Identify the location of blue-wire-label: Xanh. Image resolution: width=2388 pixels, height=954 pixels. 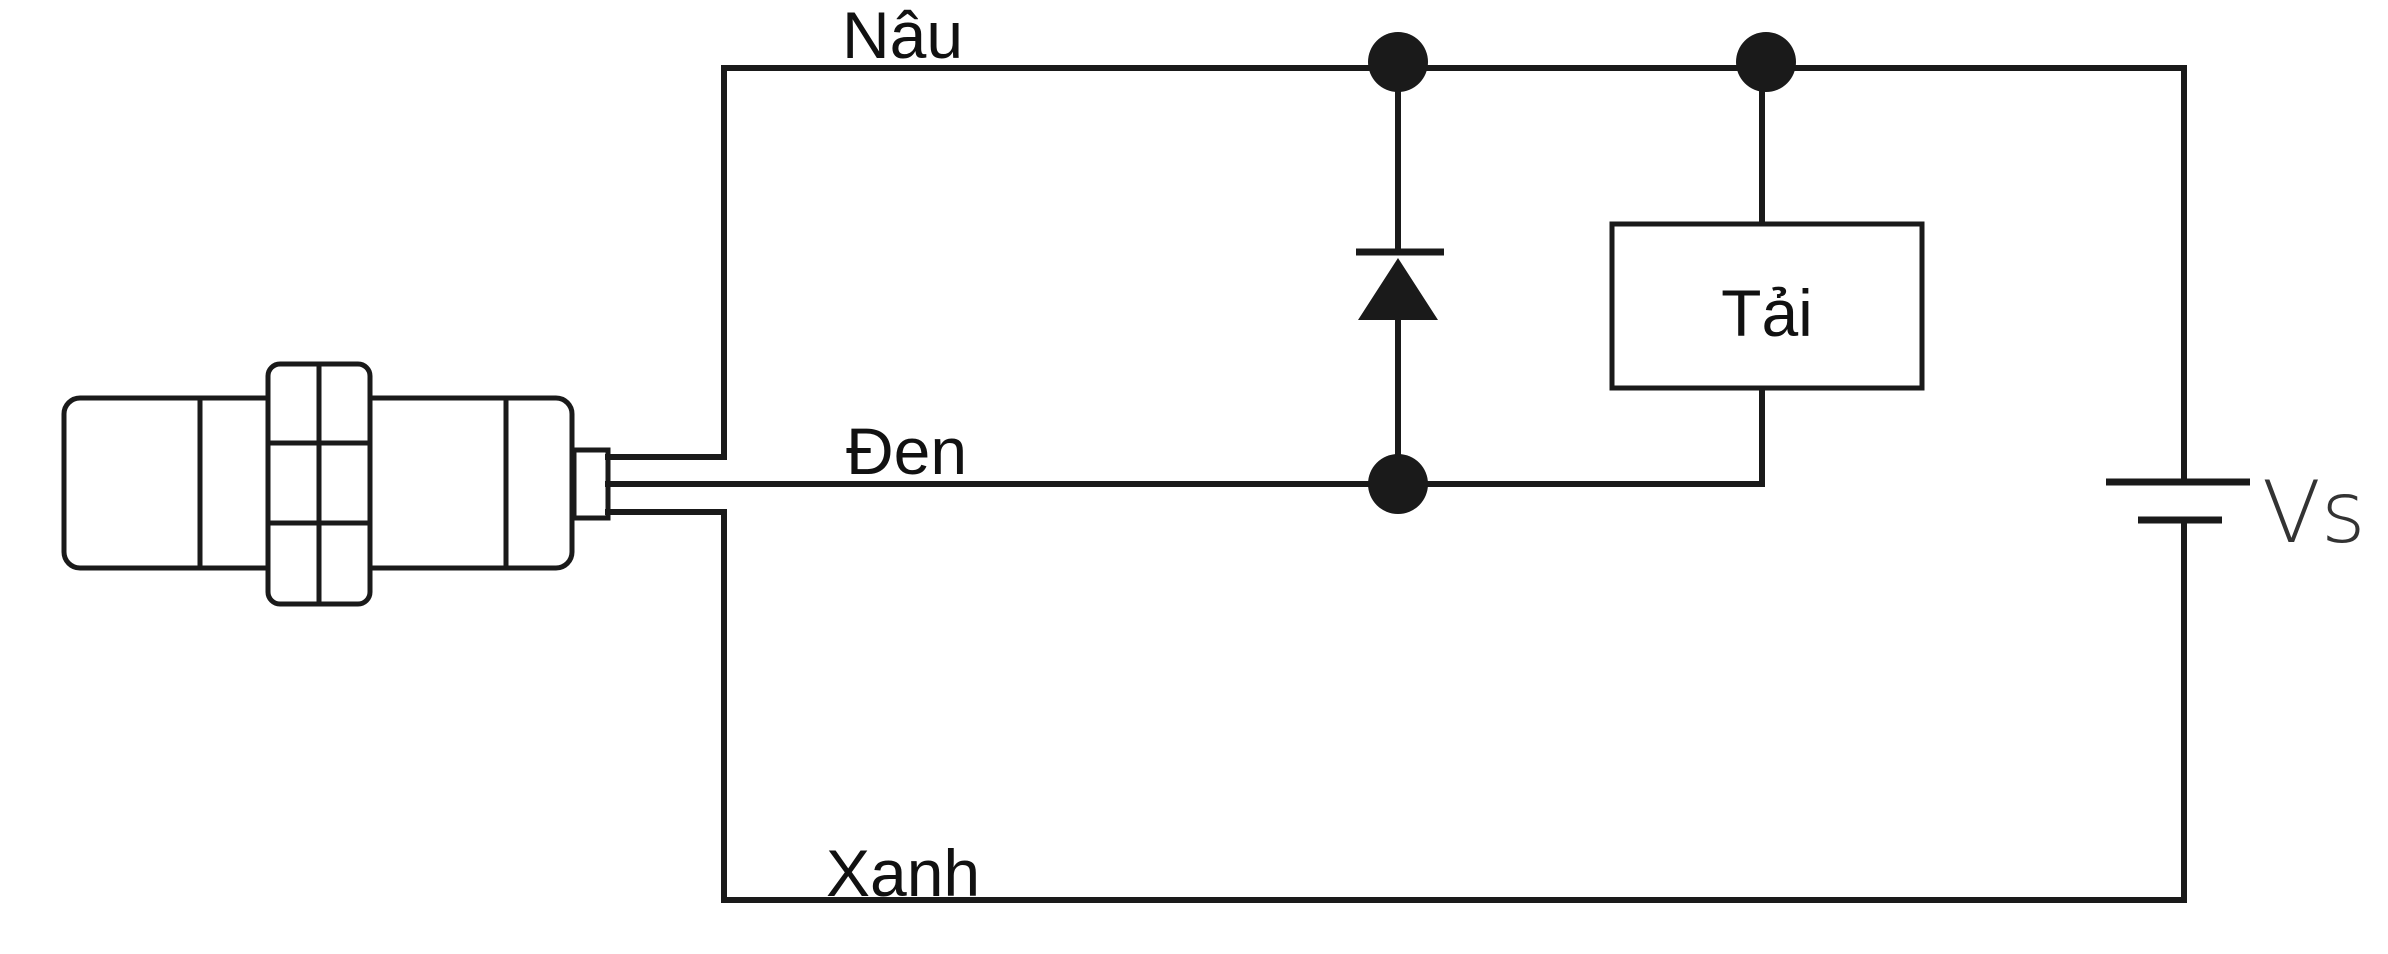
(903, 873).